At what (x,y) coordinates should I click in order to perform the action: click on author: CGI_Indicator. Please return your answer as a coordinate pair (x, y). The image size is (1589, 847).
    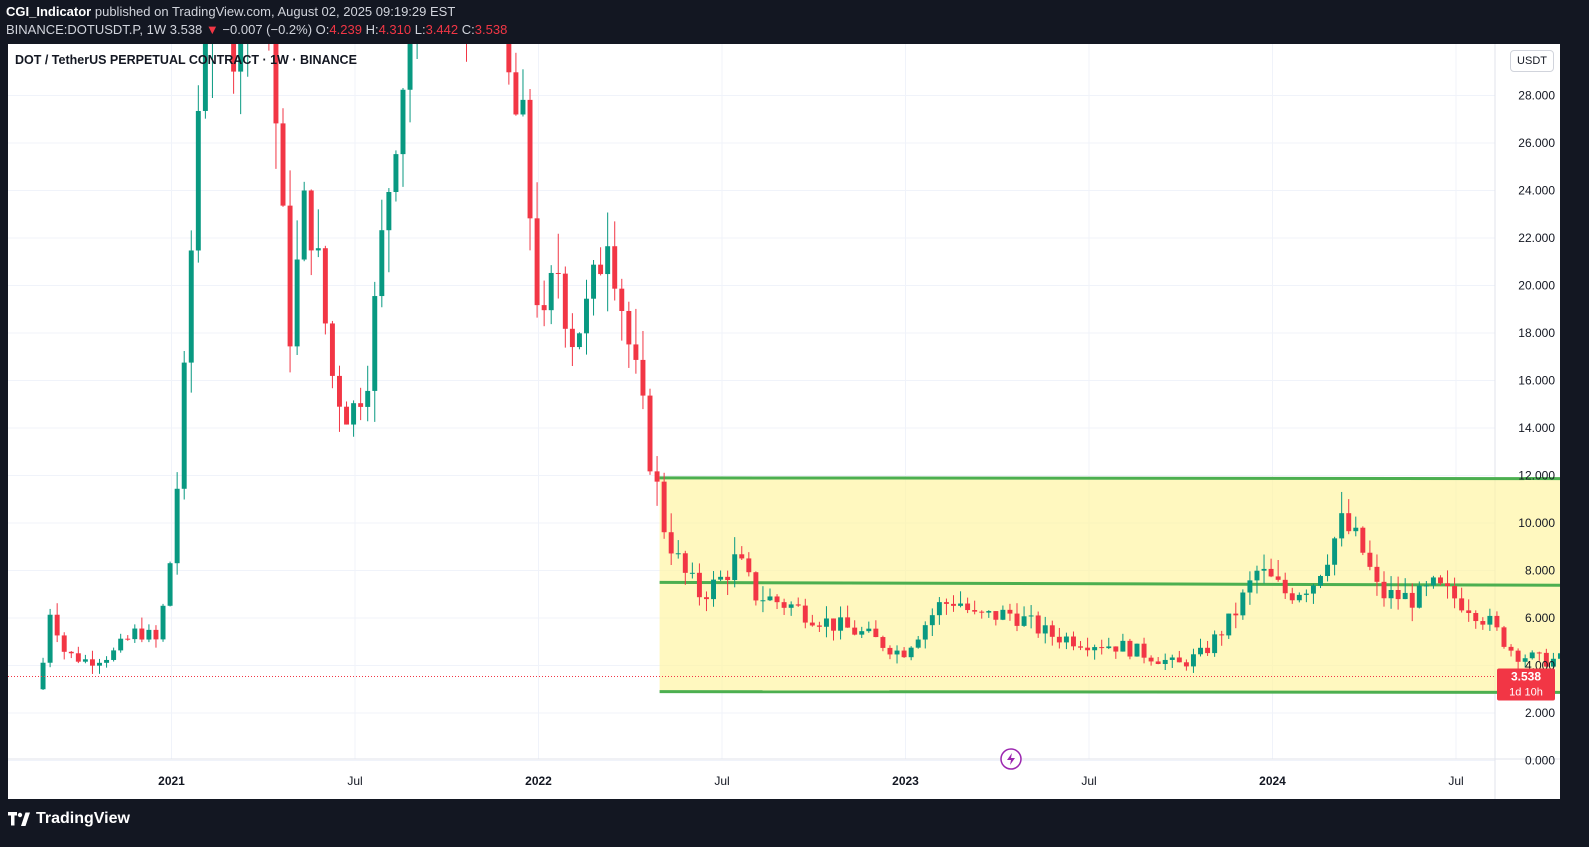
    Looking at the image, I should click on (49, 11).